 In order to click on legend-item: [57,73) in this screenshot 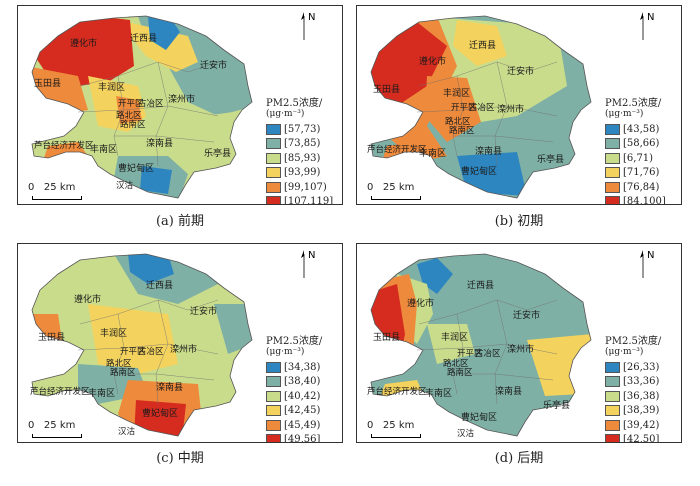, I will do `click(304, 129)`.